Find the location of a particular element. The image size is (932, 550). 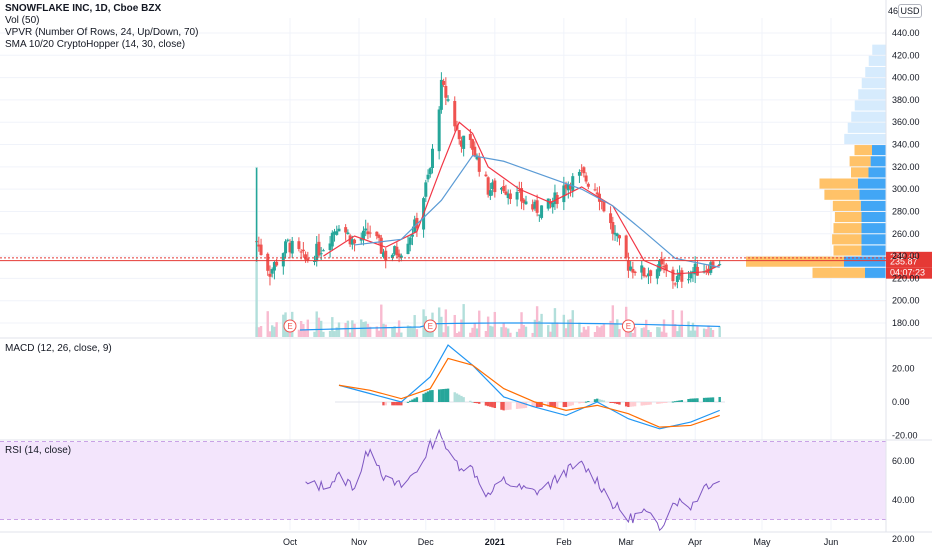

countdown-badge-bg is located at coordinates (909, 273).